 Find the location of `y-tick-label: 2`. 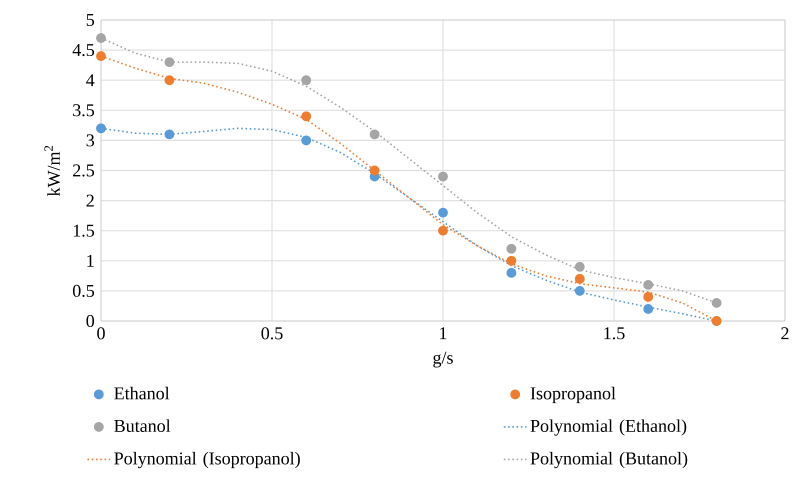

y-tick-label: 2 is located at coordinates (90, 200).